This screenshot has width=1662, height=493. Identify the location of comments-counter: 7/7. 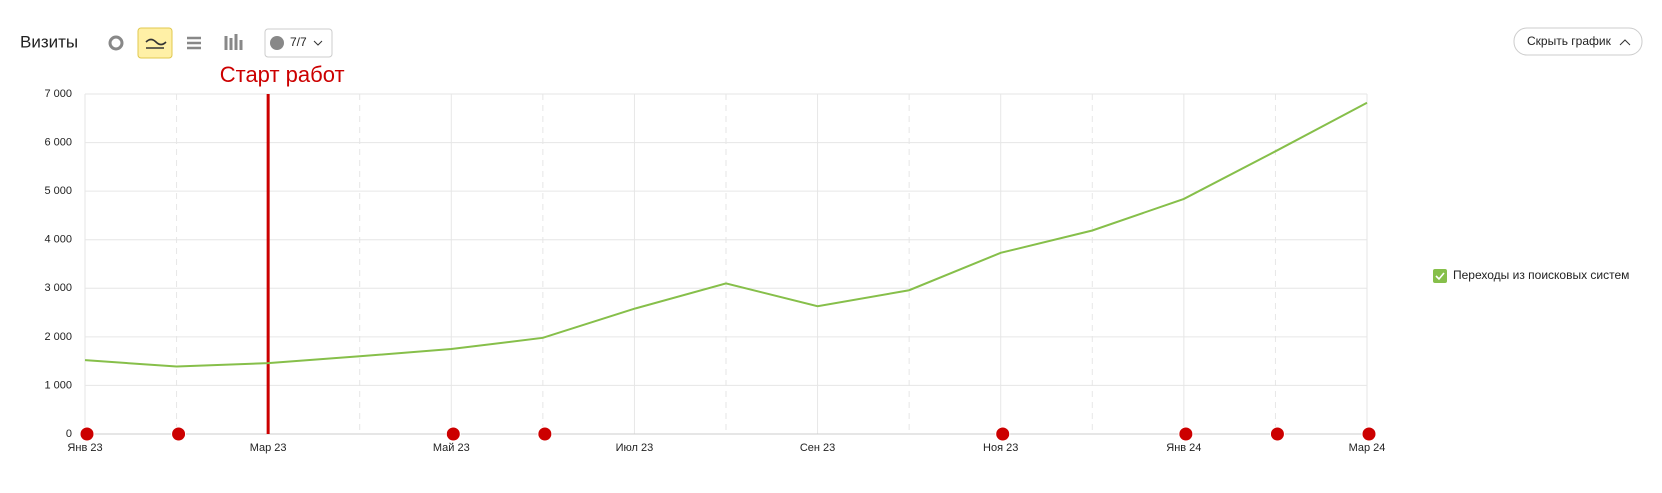
(298, 42).